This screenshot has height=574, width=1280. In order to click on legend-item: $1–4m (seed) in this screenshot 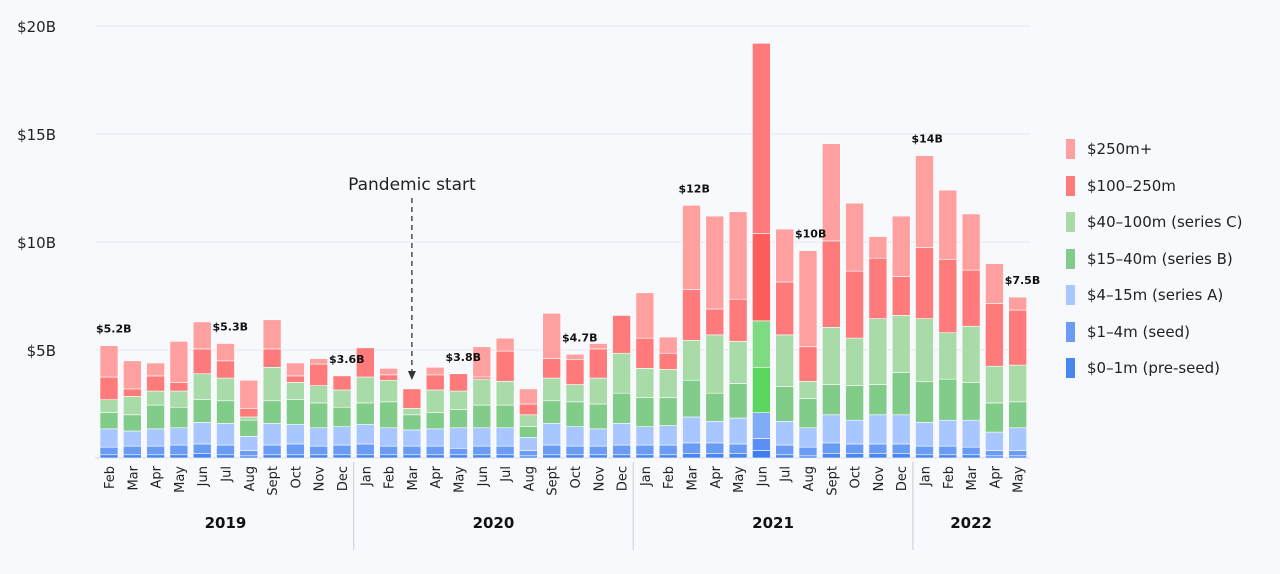, I will do `click(1154, 332)`.